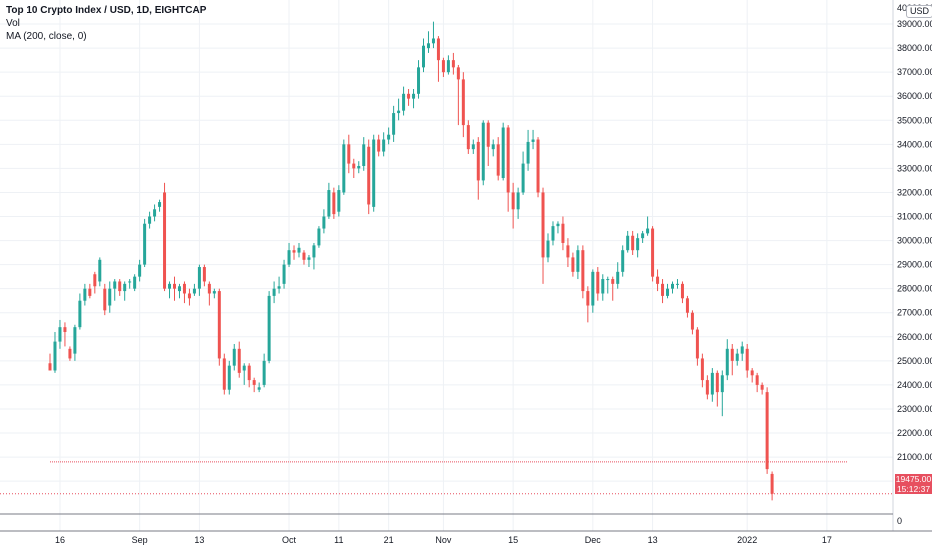 The height and width of the screenshot is (550, 932). Describe the element at coordinates (513, 540) in the screenshot. I see `x-tick-label: 15` at that location.